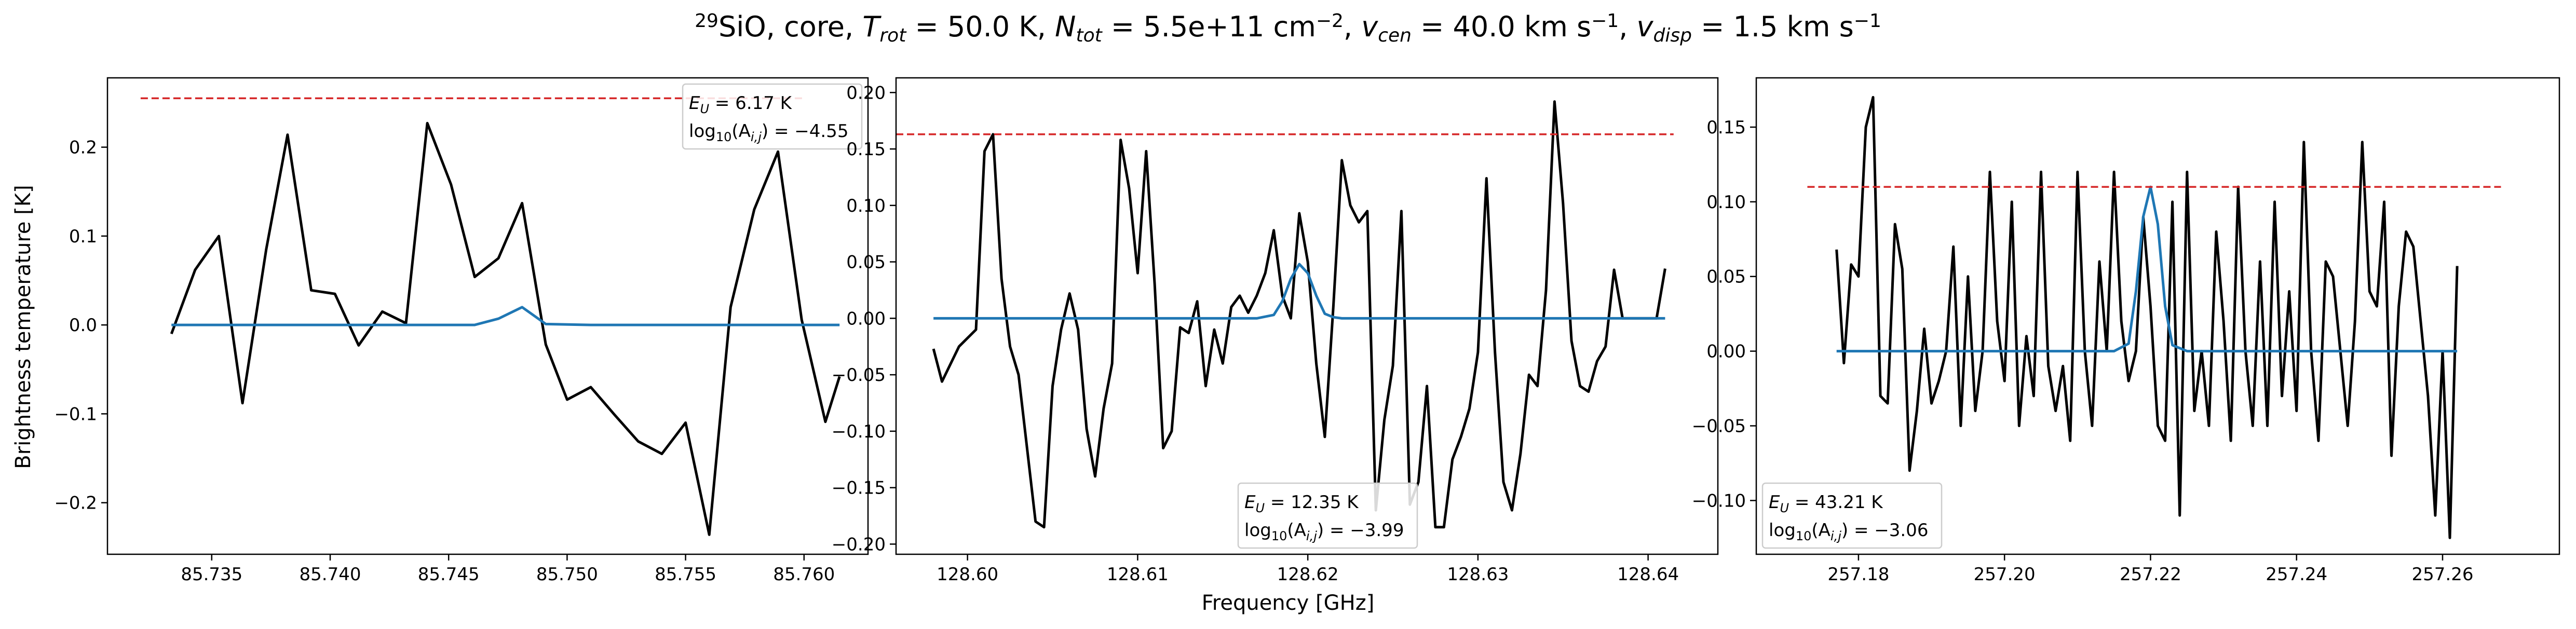 Image resolution: width=2576 pixels, height=629 pixels. I want to click on panel-3-y-tick-label: −0.05, so click(1719, 426).